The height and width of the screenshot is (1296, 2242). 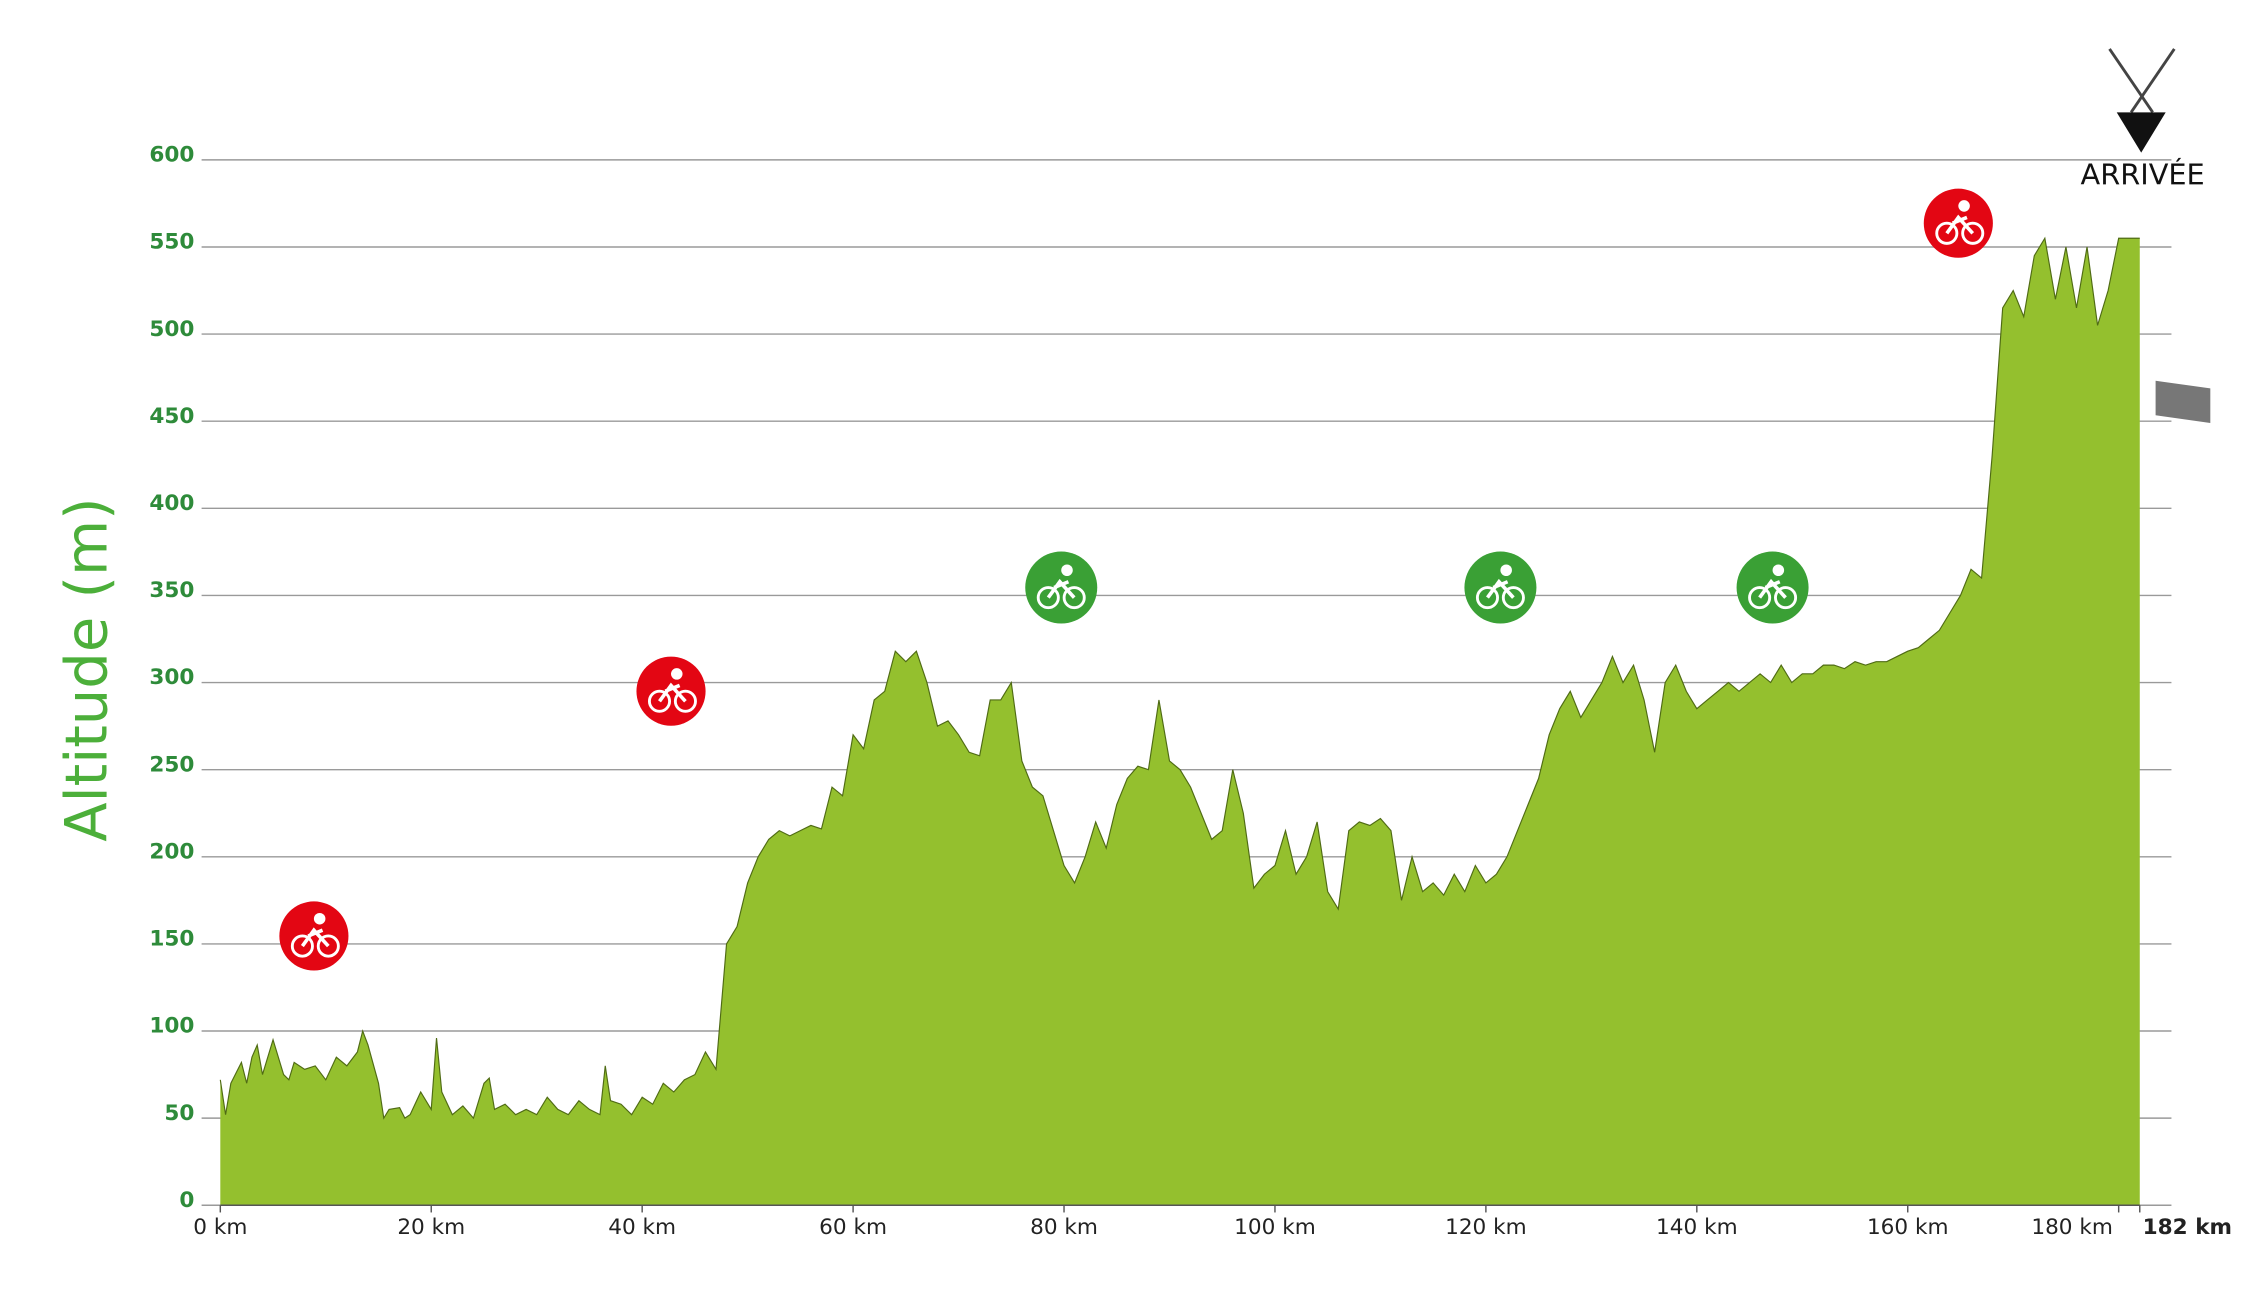 What do you see at coordinates (1908, 1227) in the screenshot?
I see `x-tick-label: 160 km` at bounding box center [1908, 1227].